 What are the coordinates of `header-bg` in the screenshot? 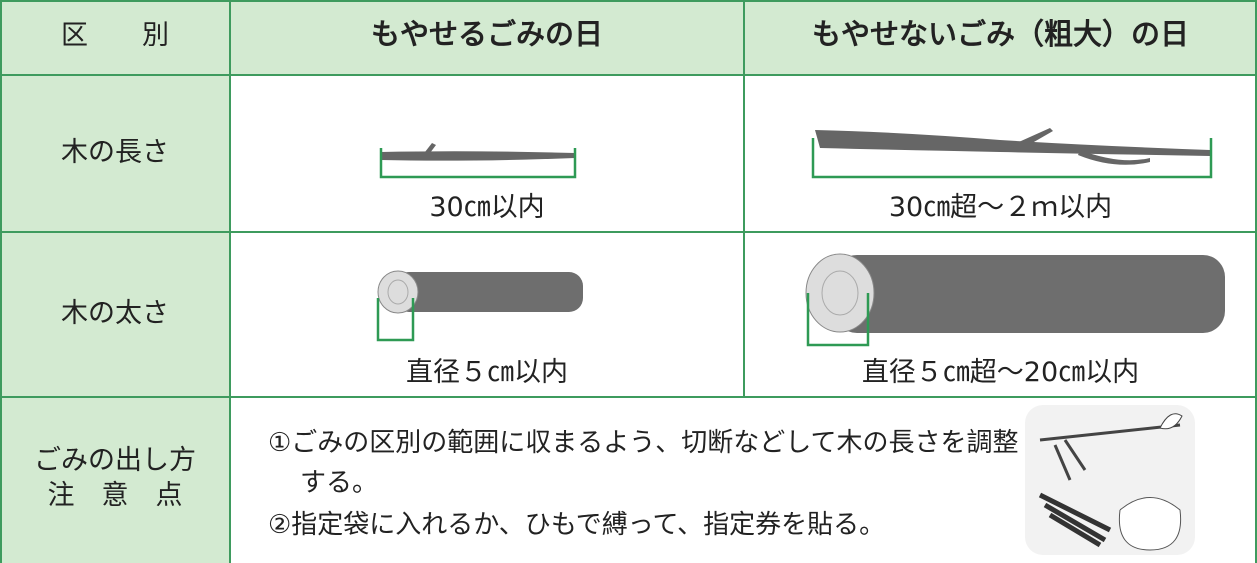 It's located at (628, 37).